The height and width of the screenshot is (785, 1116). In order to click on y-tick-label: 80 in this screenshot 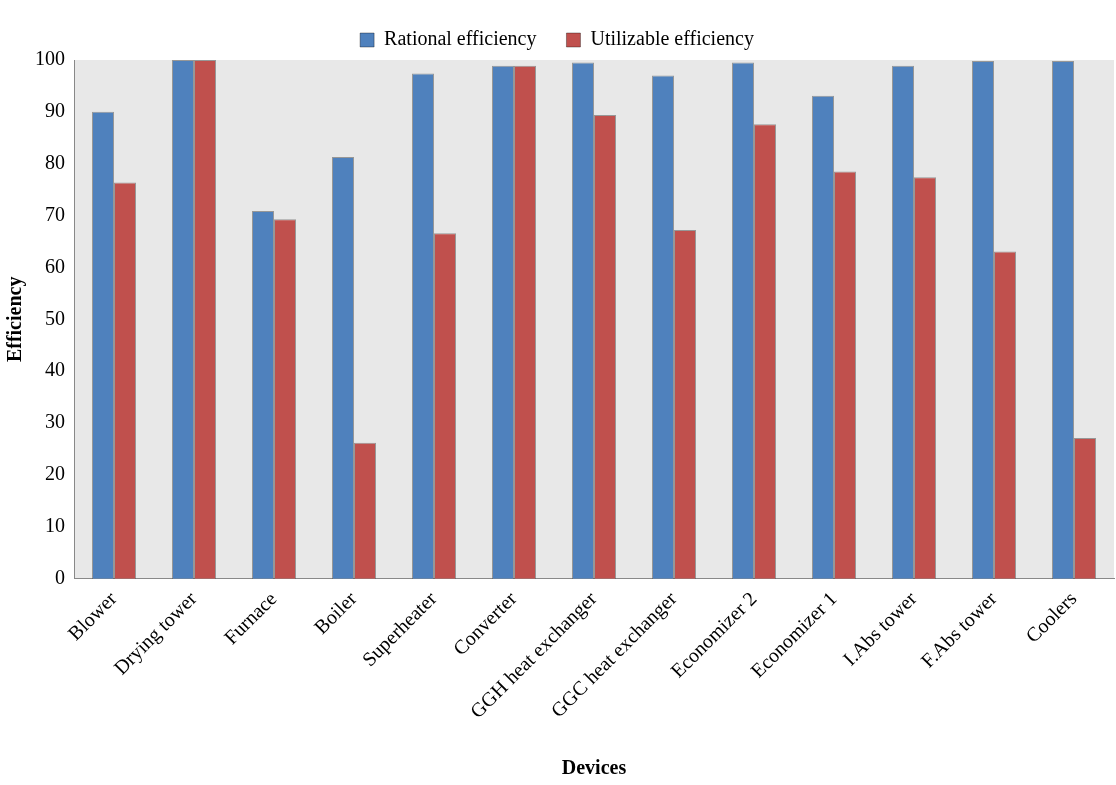, I will do `click(55, 161)`.